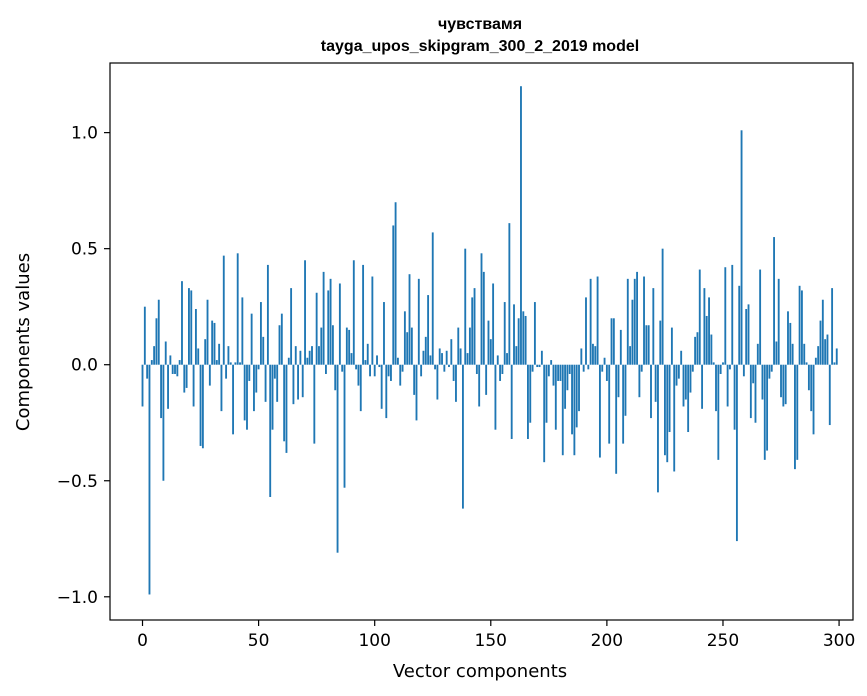 The image size is (867, 696). Describe the element at coordinates (83, 366) in the screenshot. I see `y-axis-ticks: −1.0 −0.5 0.0 0.5 1.0` at that location.